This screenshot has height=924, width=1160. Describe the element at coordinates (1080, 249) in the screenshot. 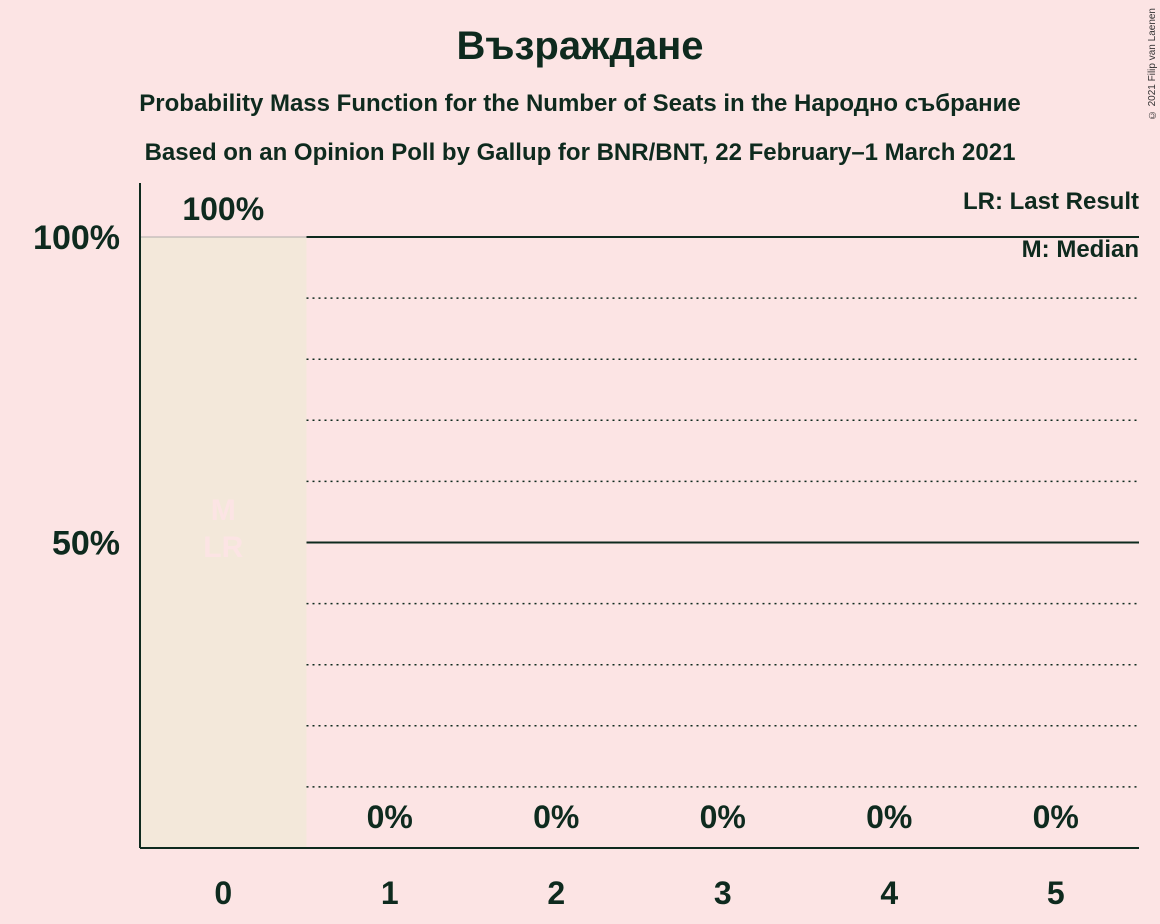

I see `legend-median: M: Median` at that location.